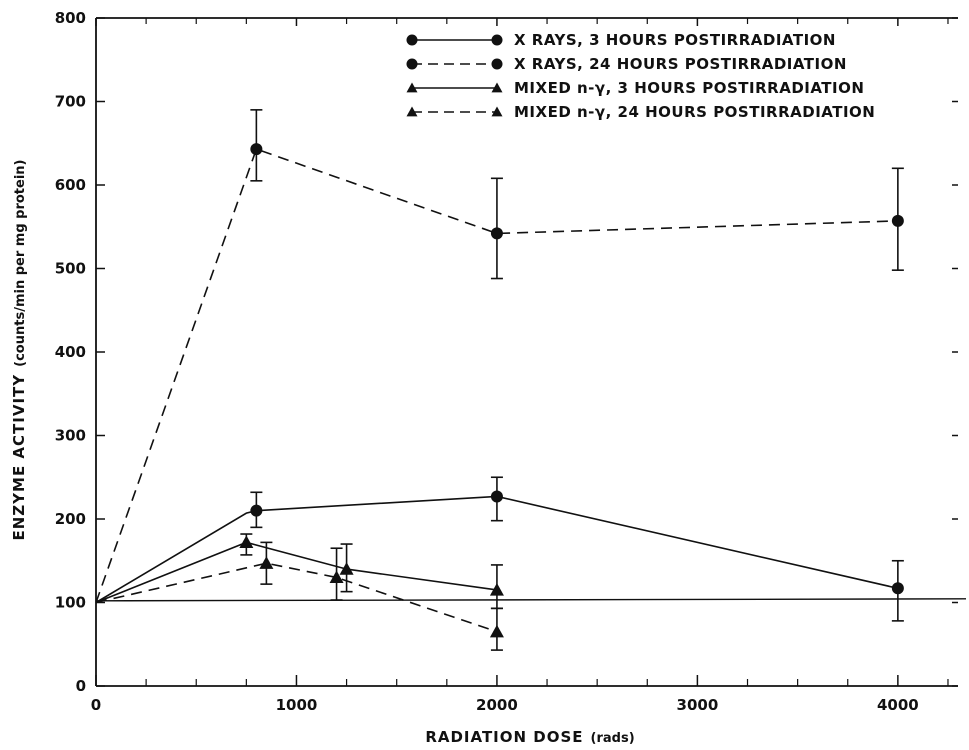 This screenshot has height=750, width=969. What do you see at coordinates (20, 263) in the screenshot?
I see `y-axis-unit: (counts/min per mg protein)` at bounding box center [20, 263].